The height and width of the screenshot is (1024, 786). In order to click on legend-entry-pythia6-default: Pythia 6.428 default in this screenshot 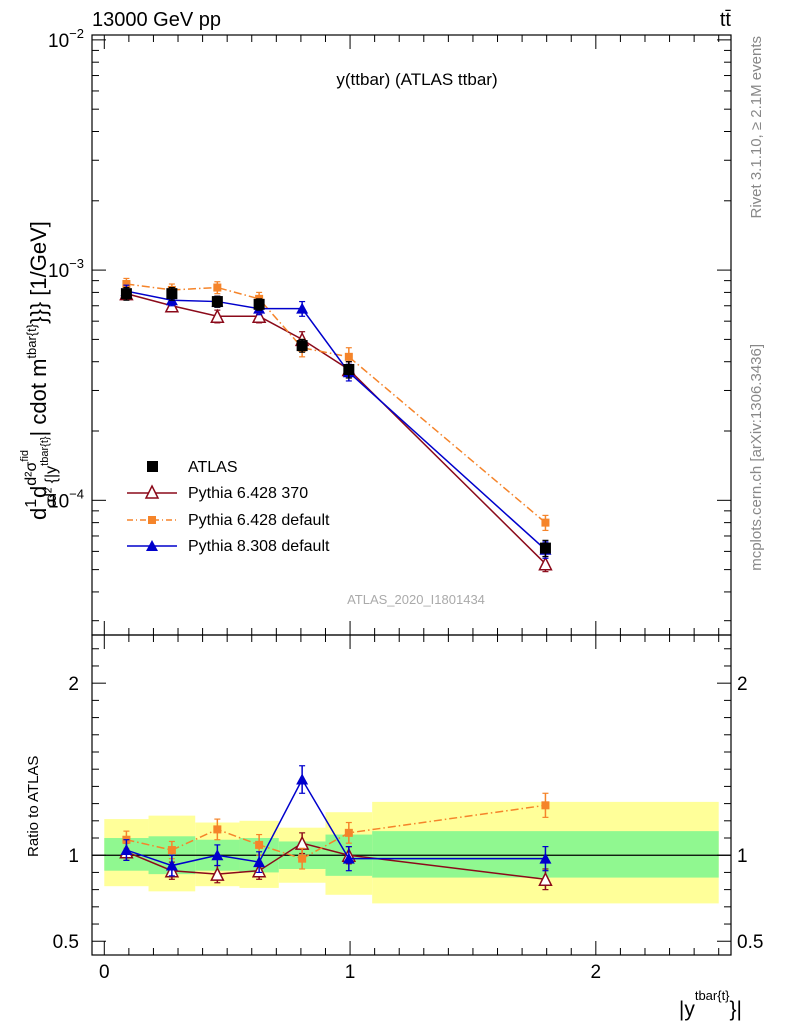, I will do `click(228, 520)`.